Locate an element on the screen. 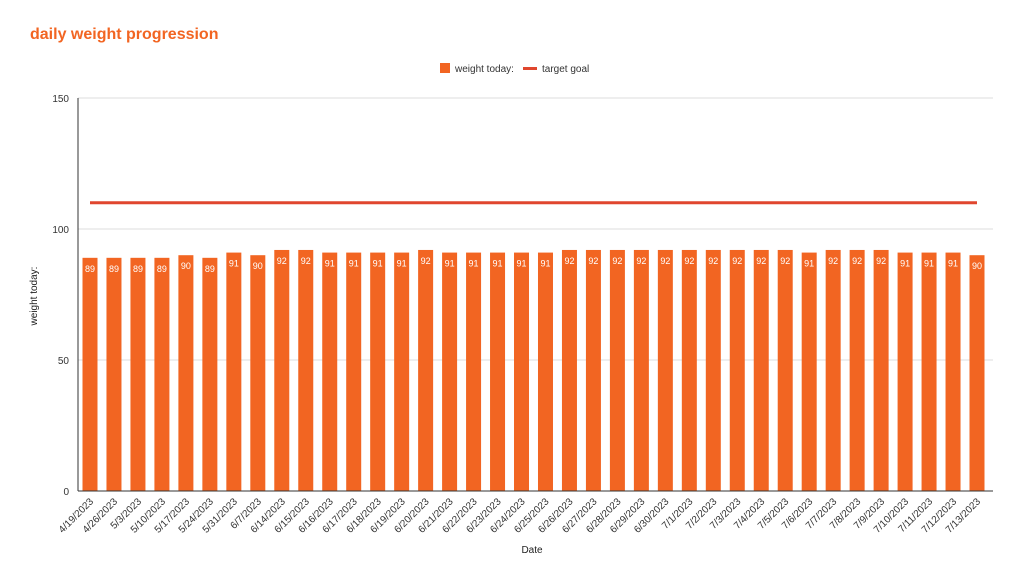  x-axis-title: Date is located at coordinates (532, 550).